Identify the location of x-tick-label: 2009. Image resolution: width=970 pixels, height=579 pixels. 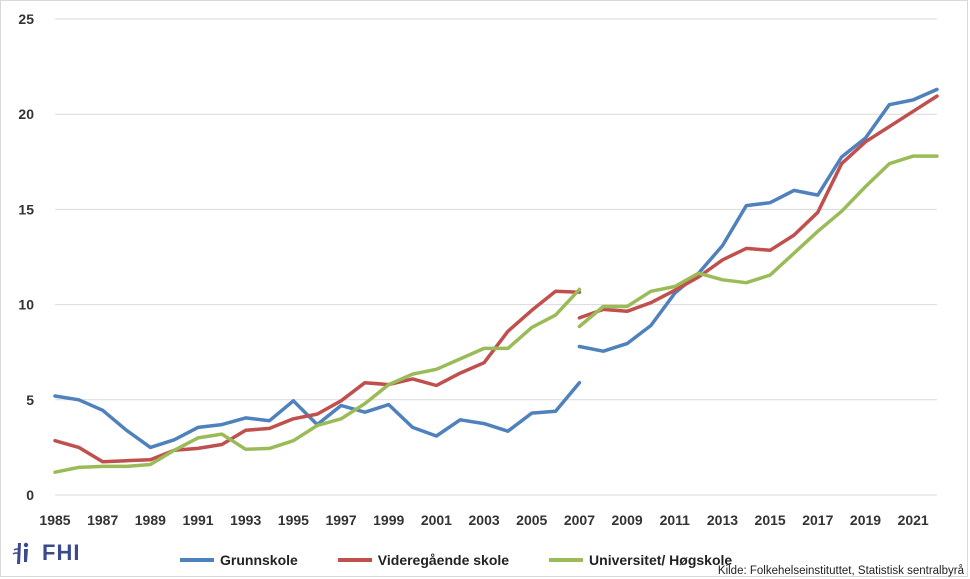
(627, 520).